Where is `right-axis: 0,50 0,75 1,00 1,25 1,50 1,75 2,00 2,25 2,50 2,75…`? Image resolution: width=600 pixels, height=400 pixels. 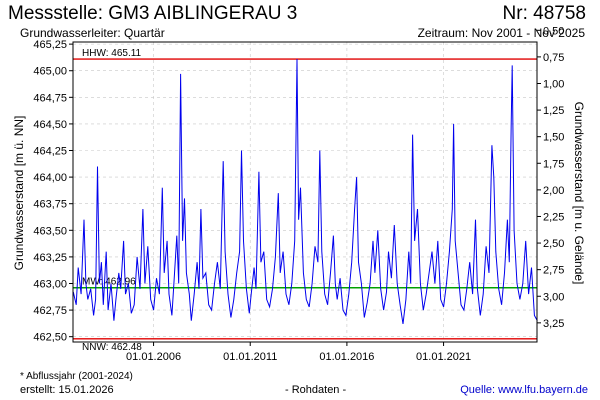 right-axis: 0,50 0,75 1,00 1,25 1,50 1,75 2,00 2,25 2,50 2,75… is located at coordinates (550, 177).